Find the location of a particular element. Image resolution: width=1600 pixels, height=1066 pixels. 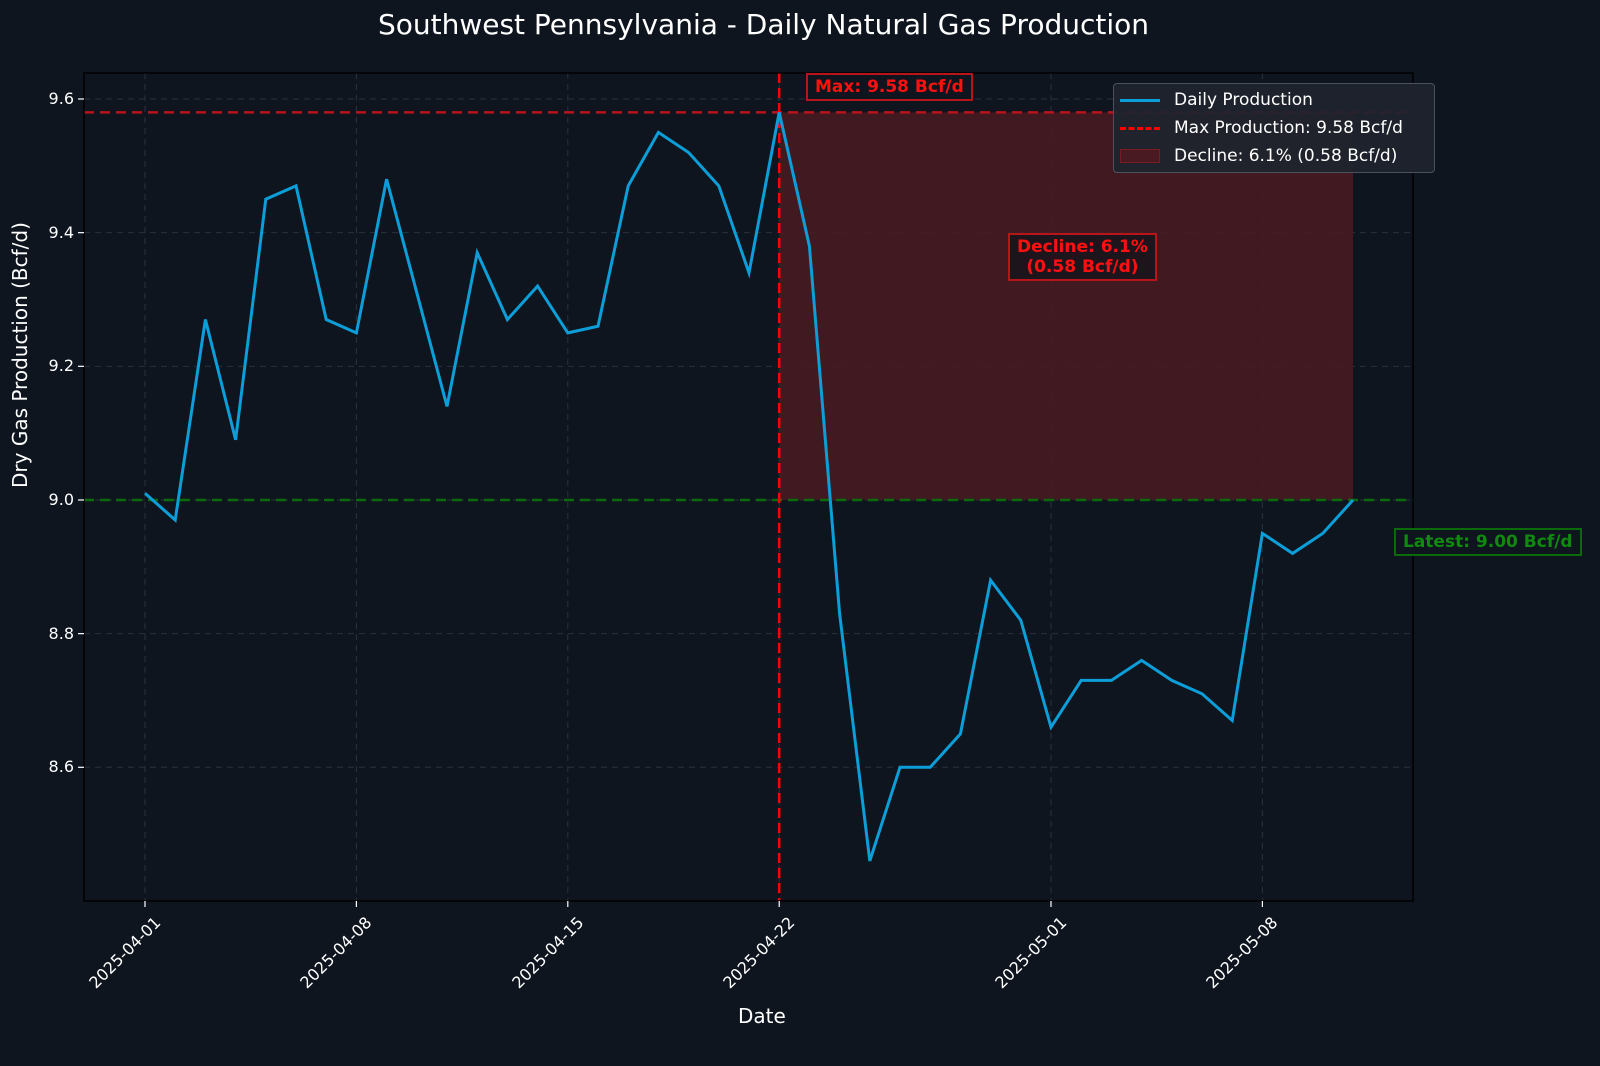

y-tick-label: 9.0 is located at coordinates (61, 499).